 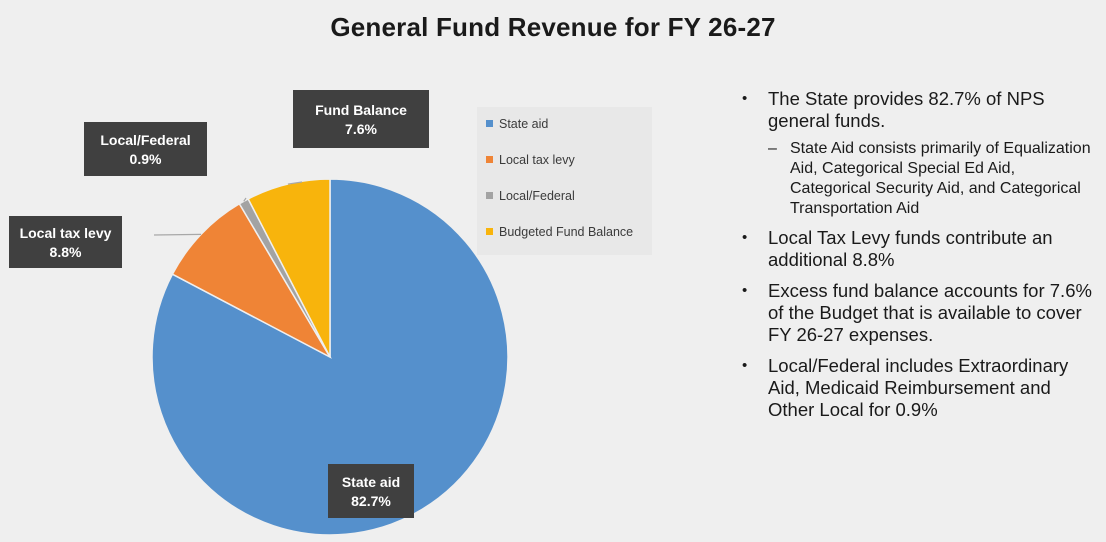 I want to click on data-label-value: 8.8%, so click(x=66, y=252).